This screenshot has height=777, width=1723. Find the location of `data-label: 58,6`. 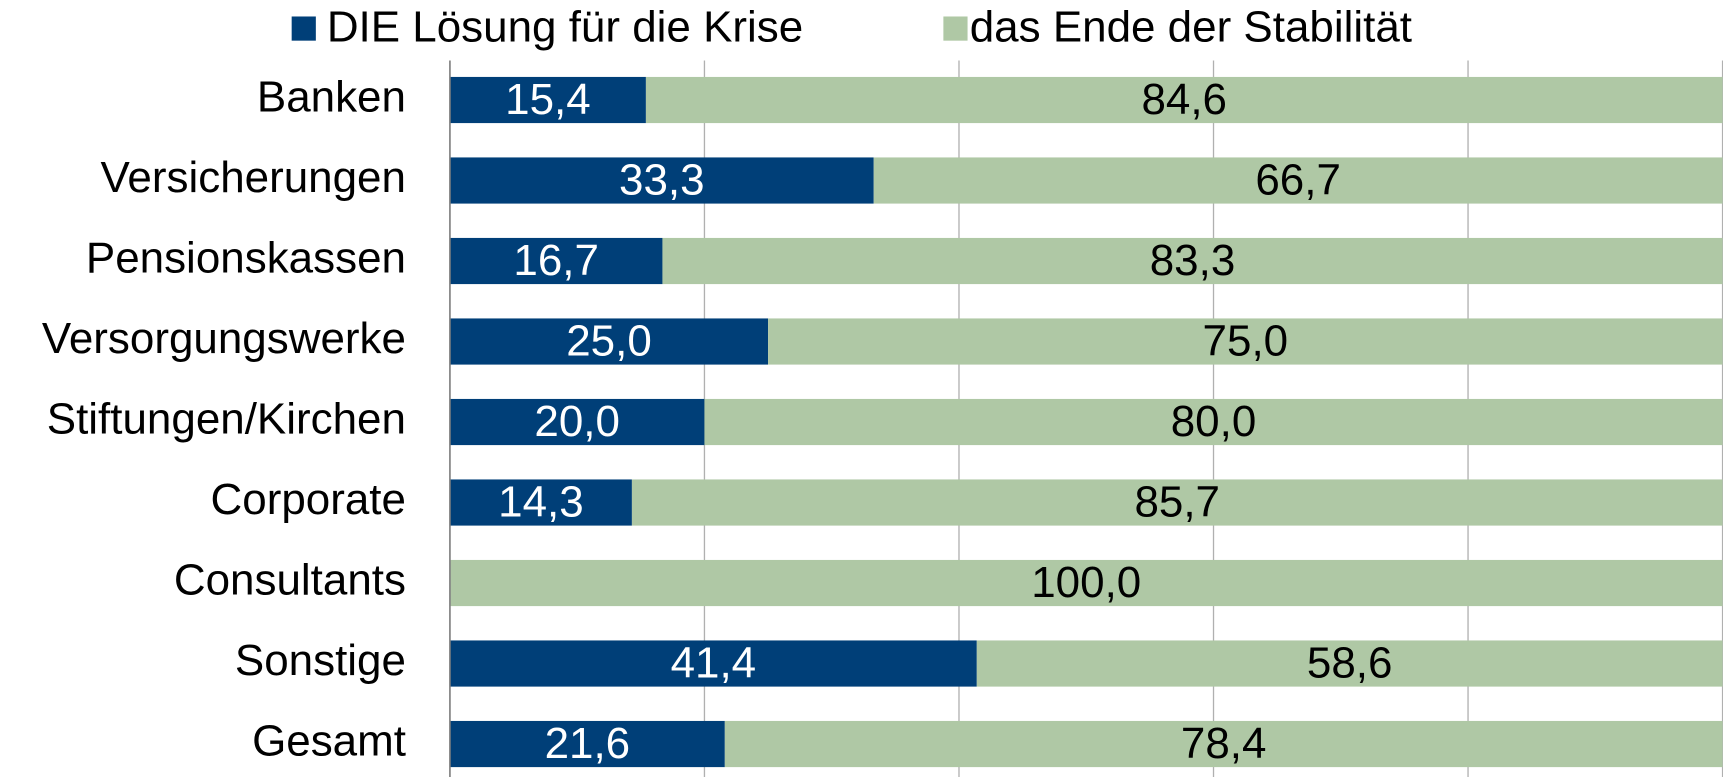

data-label: 58,6 is located at coordinates (1350, 662).